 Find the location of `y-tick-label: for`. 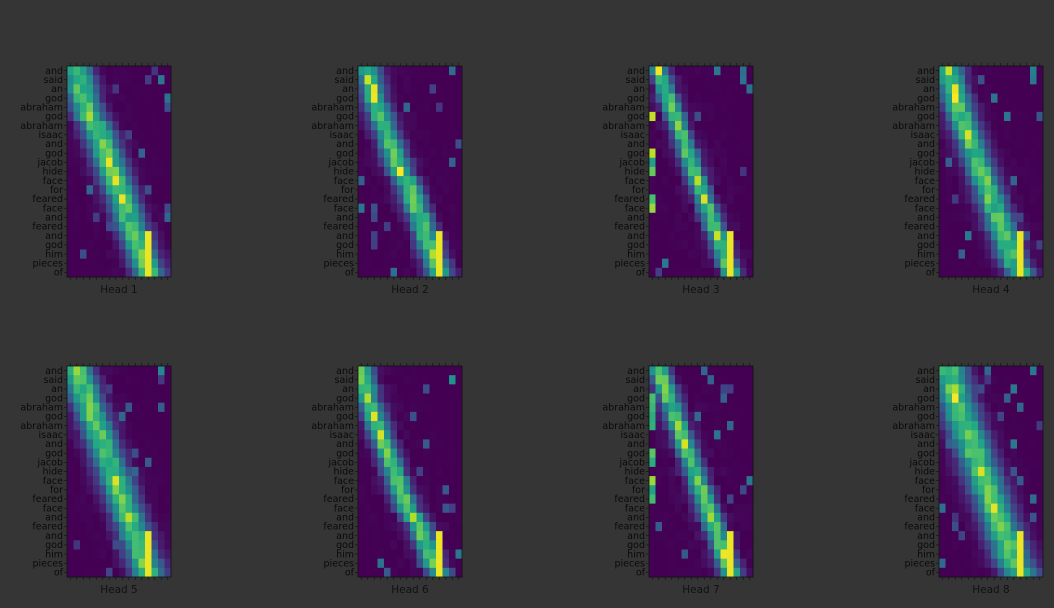

y-tick-label: for is located at coordinates (928, 490).